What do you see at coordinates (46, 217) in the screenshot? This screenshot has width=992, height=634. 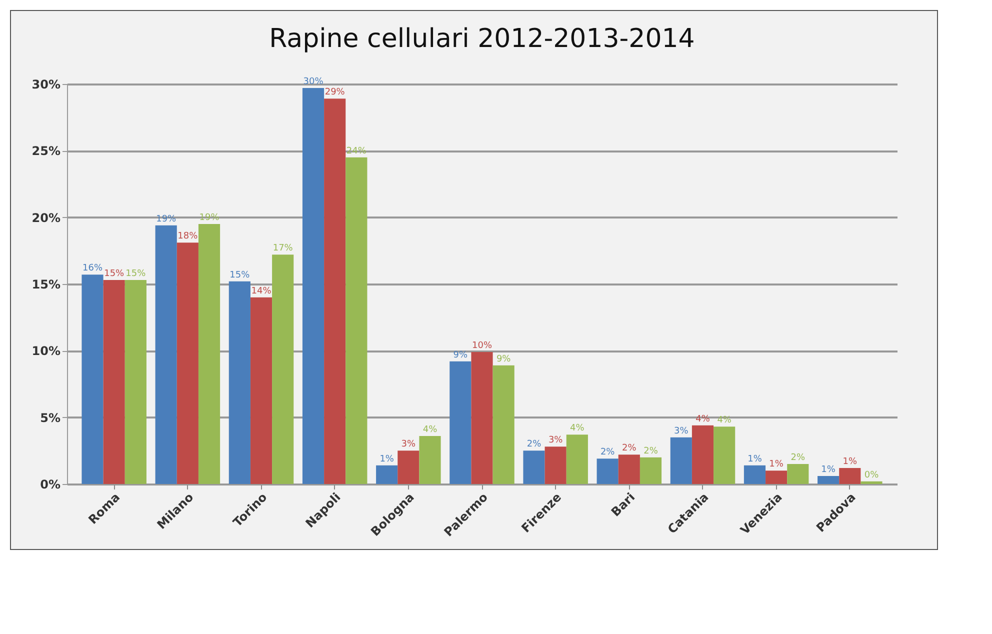 I see `y-tick-label: 20%` at bounding box center [46, 217].